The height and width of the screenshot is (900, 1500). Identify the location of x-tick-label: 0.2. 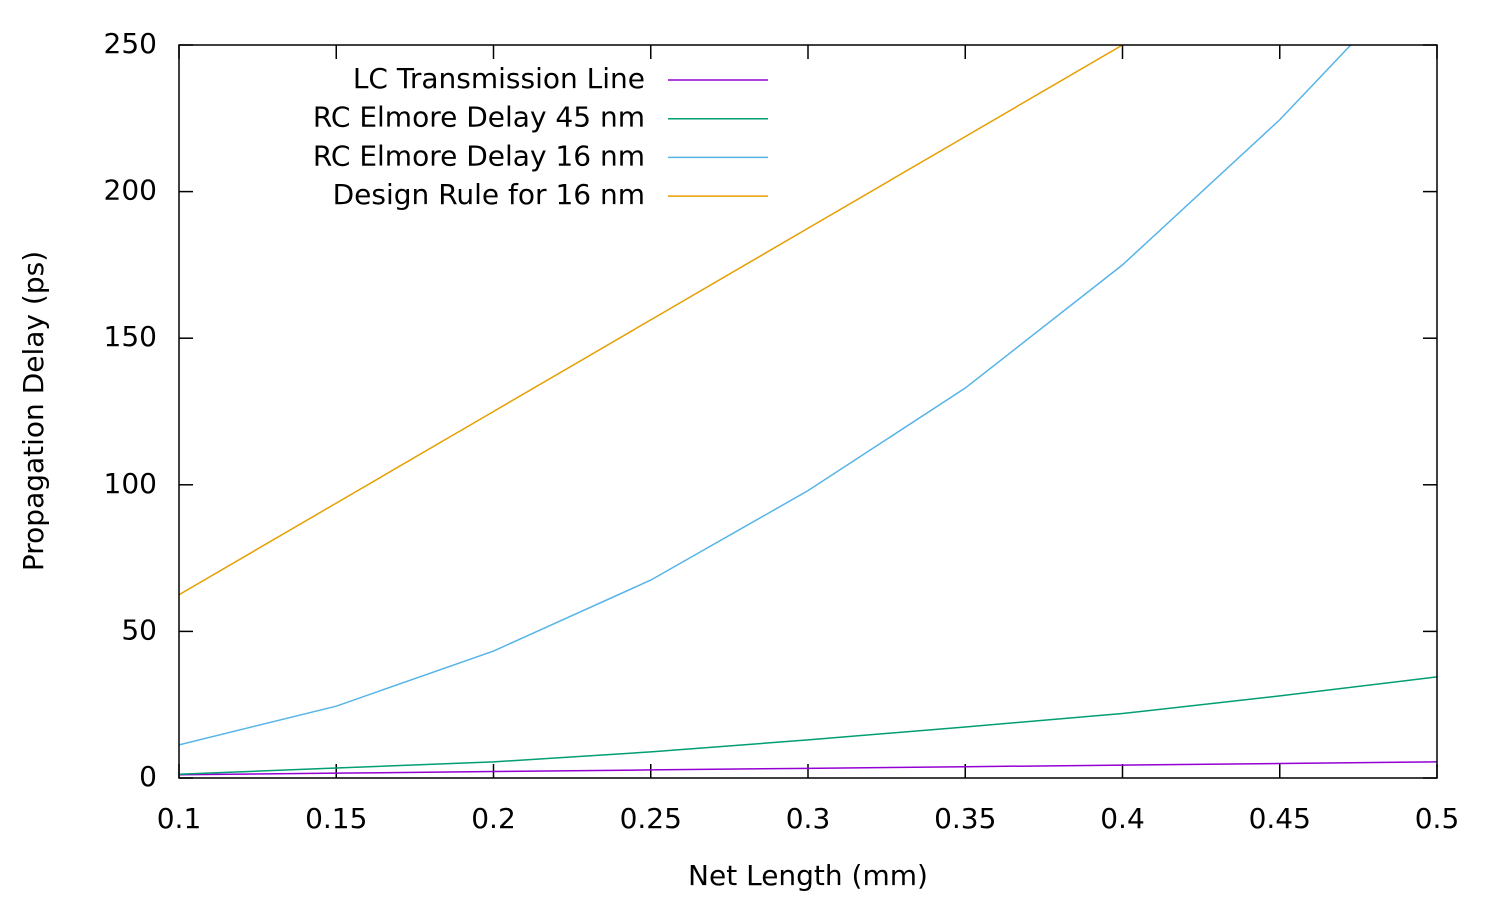
(493, 818).